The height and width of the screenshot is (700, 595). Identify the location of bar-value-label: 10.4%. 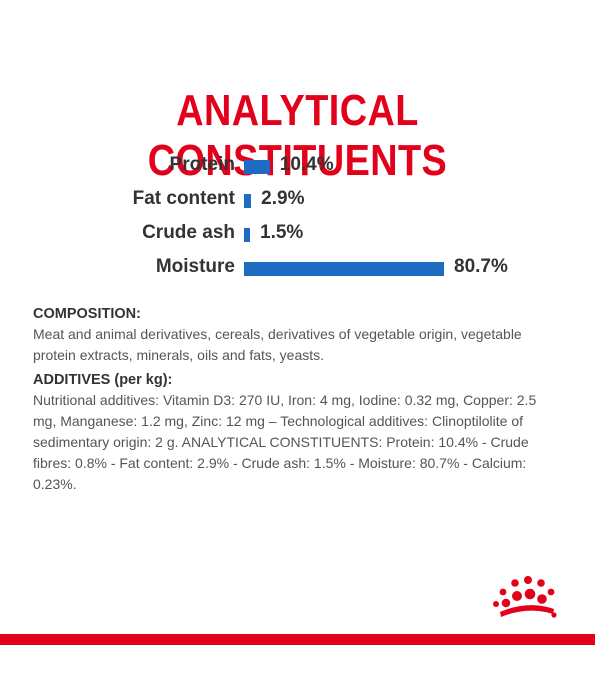
(306, 164).